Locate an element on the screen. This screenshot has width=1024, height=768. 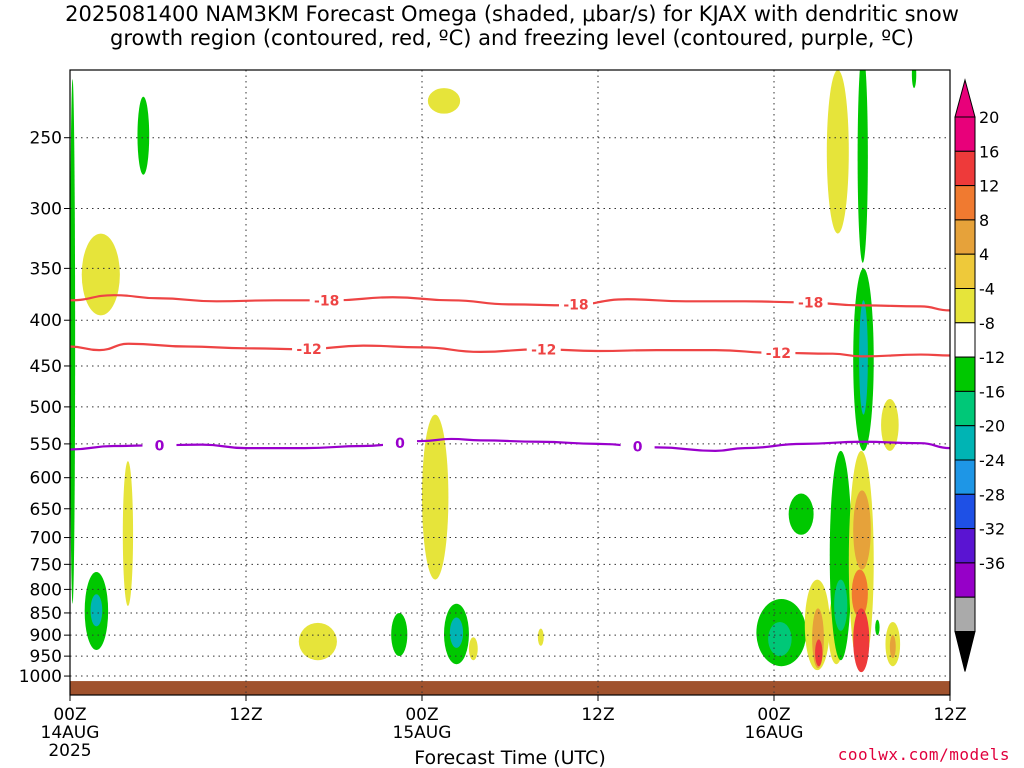
colorbar-label: -36 is located at coordinates (992, 563).